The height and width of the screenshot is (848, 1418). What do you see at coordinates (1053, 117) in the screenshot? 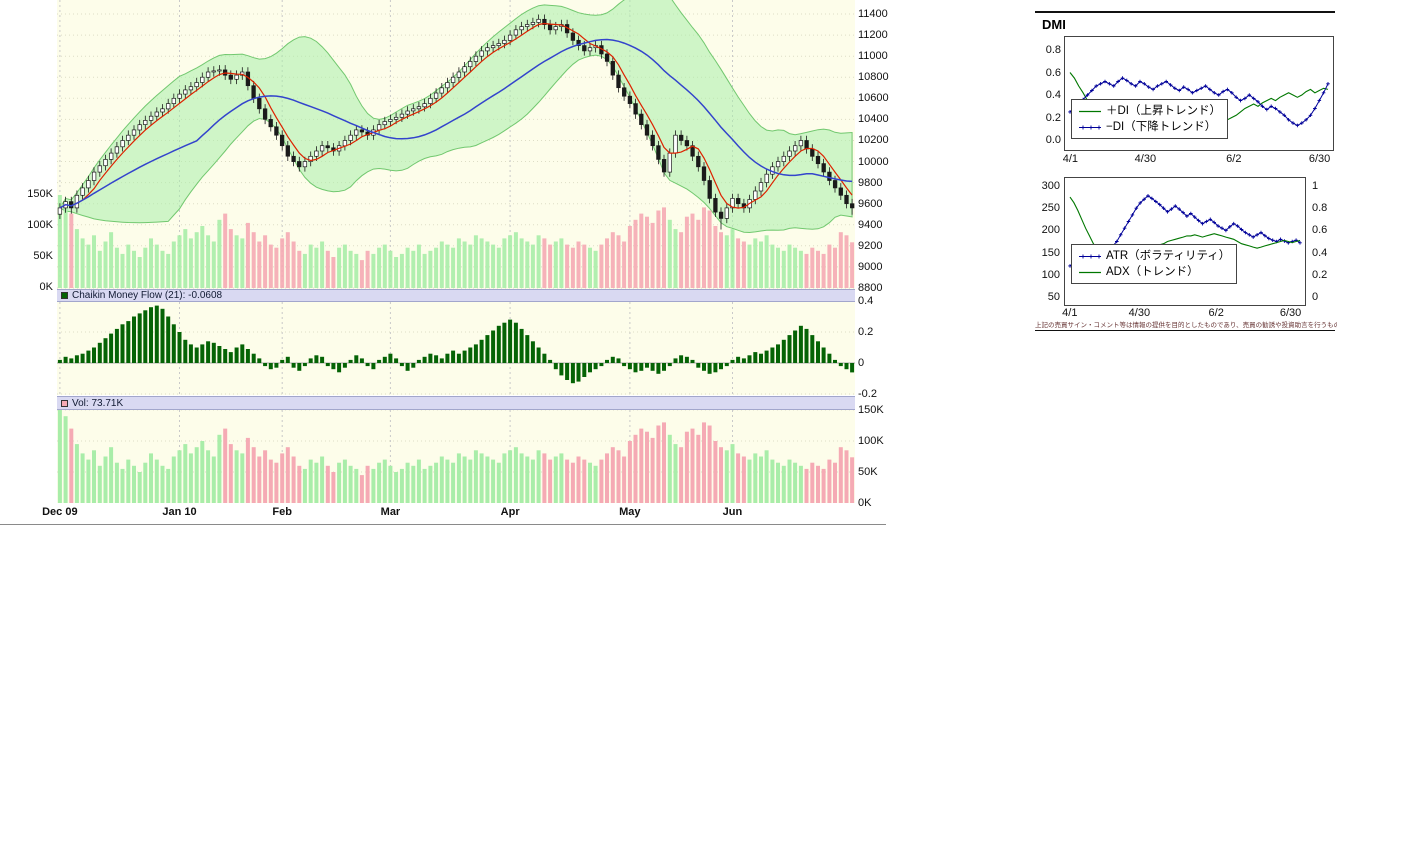
I see `dmi-di-y-tick: 0.2` at bounding box center [1053, 117].